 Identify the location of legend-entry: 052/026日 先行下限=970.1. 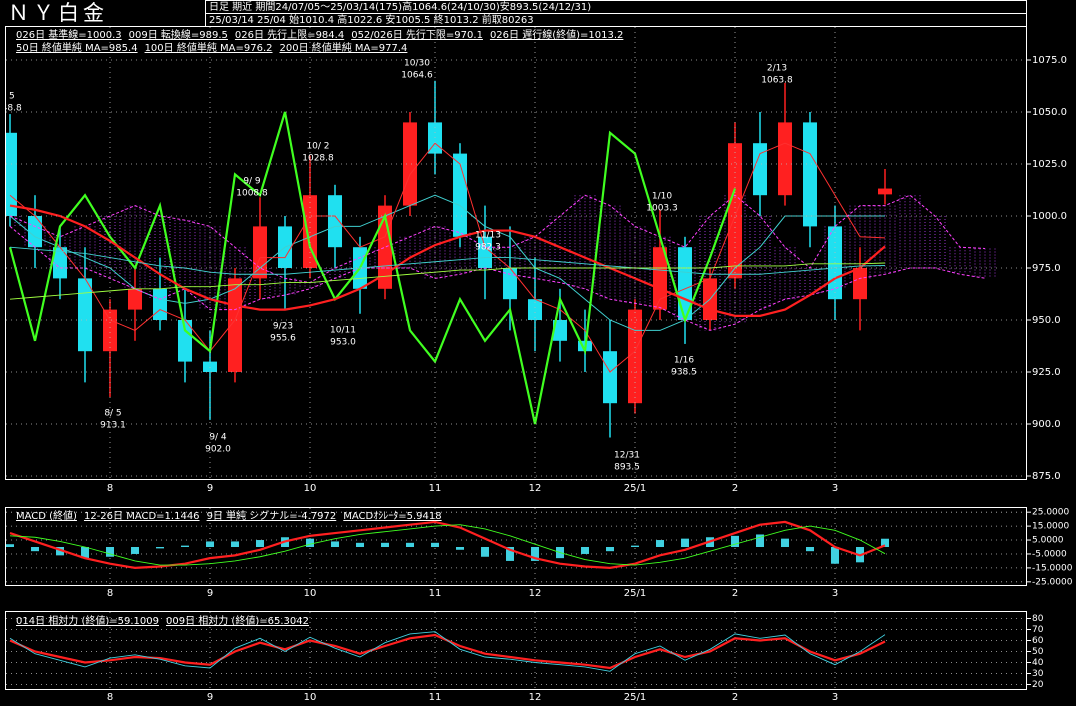
(417, 34).